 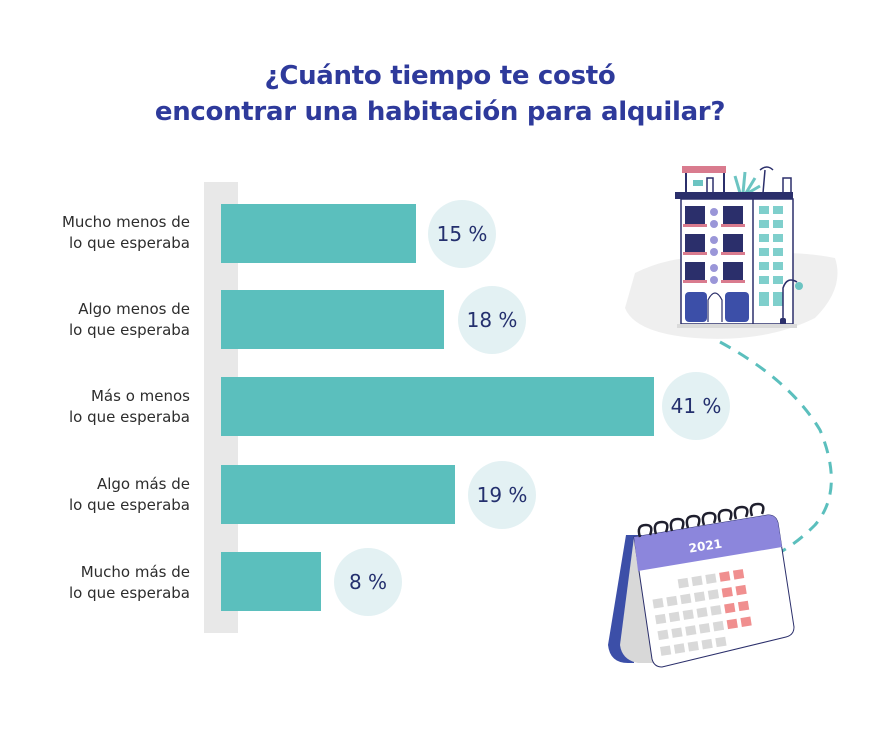 I want to click on bar-label: Algo más de lo que esperaba, so click(x=100, y=495).